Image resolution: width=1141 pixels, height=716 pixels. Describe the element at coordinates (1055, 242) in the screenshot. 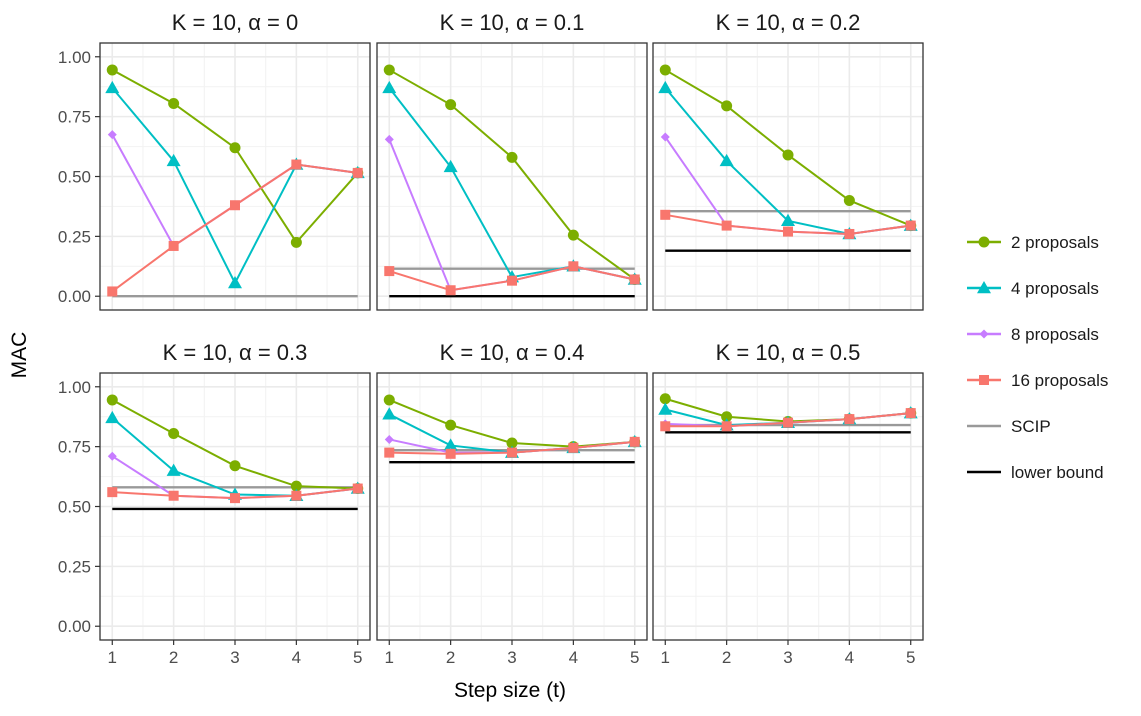

I see `legend-label: 2 proposals` at that location.